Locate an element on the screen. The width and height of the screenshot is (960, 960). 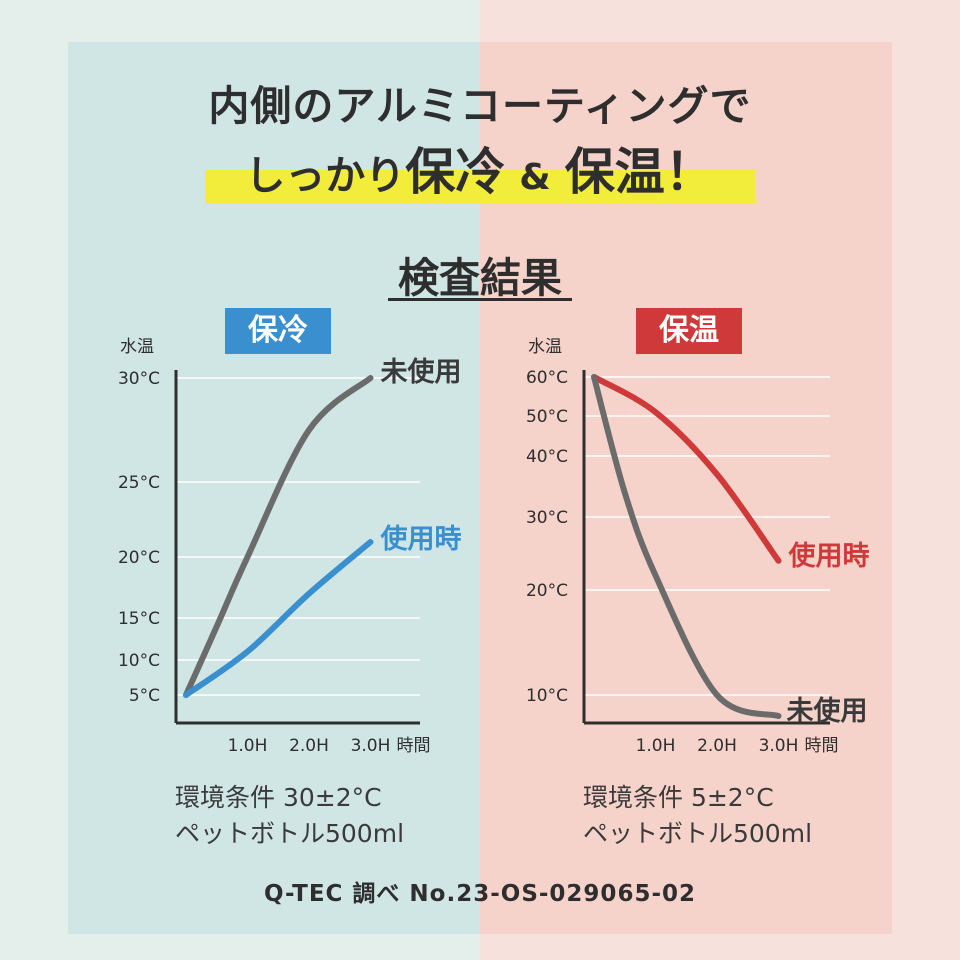
cold-series-used is located at coordinates (278, 618).